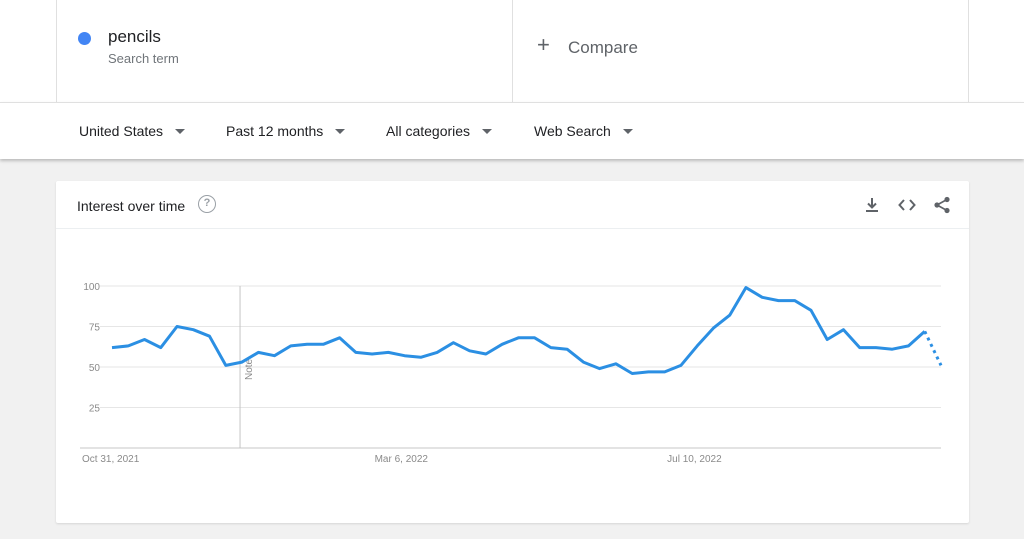 This screenshot has height=539, width=1024. Describe the element at coordinates (740, 51) in the screenshot. I see `compare-button: + Compare` at that location.